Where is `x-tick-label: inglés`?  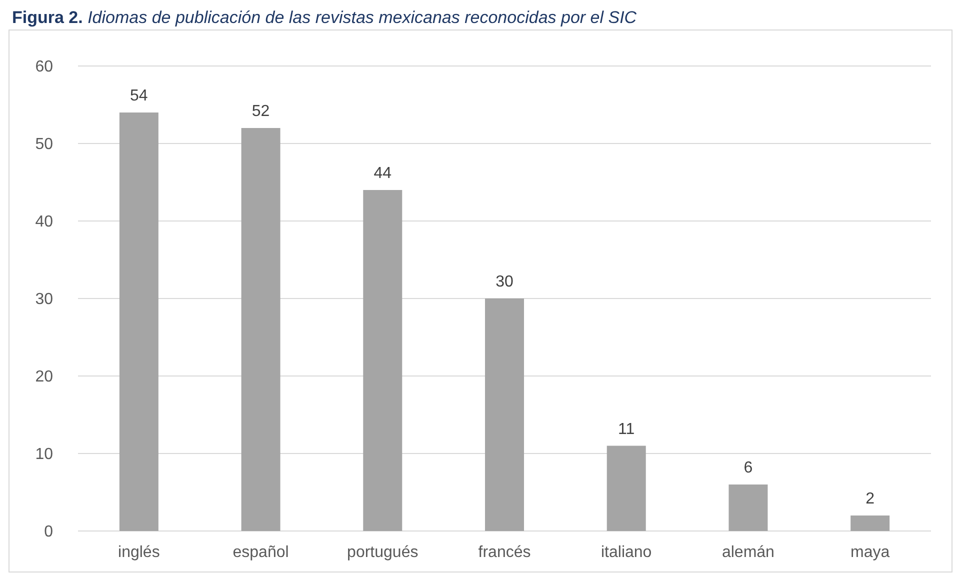
x-tick-label: inglés is located at coordinates (139, 552).